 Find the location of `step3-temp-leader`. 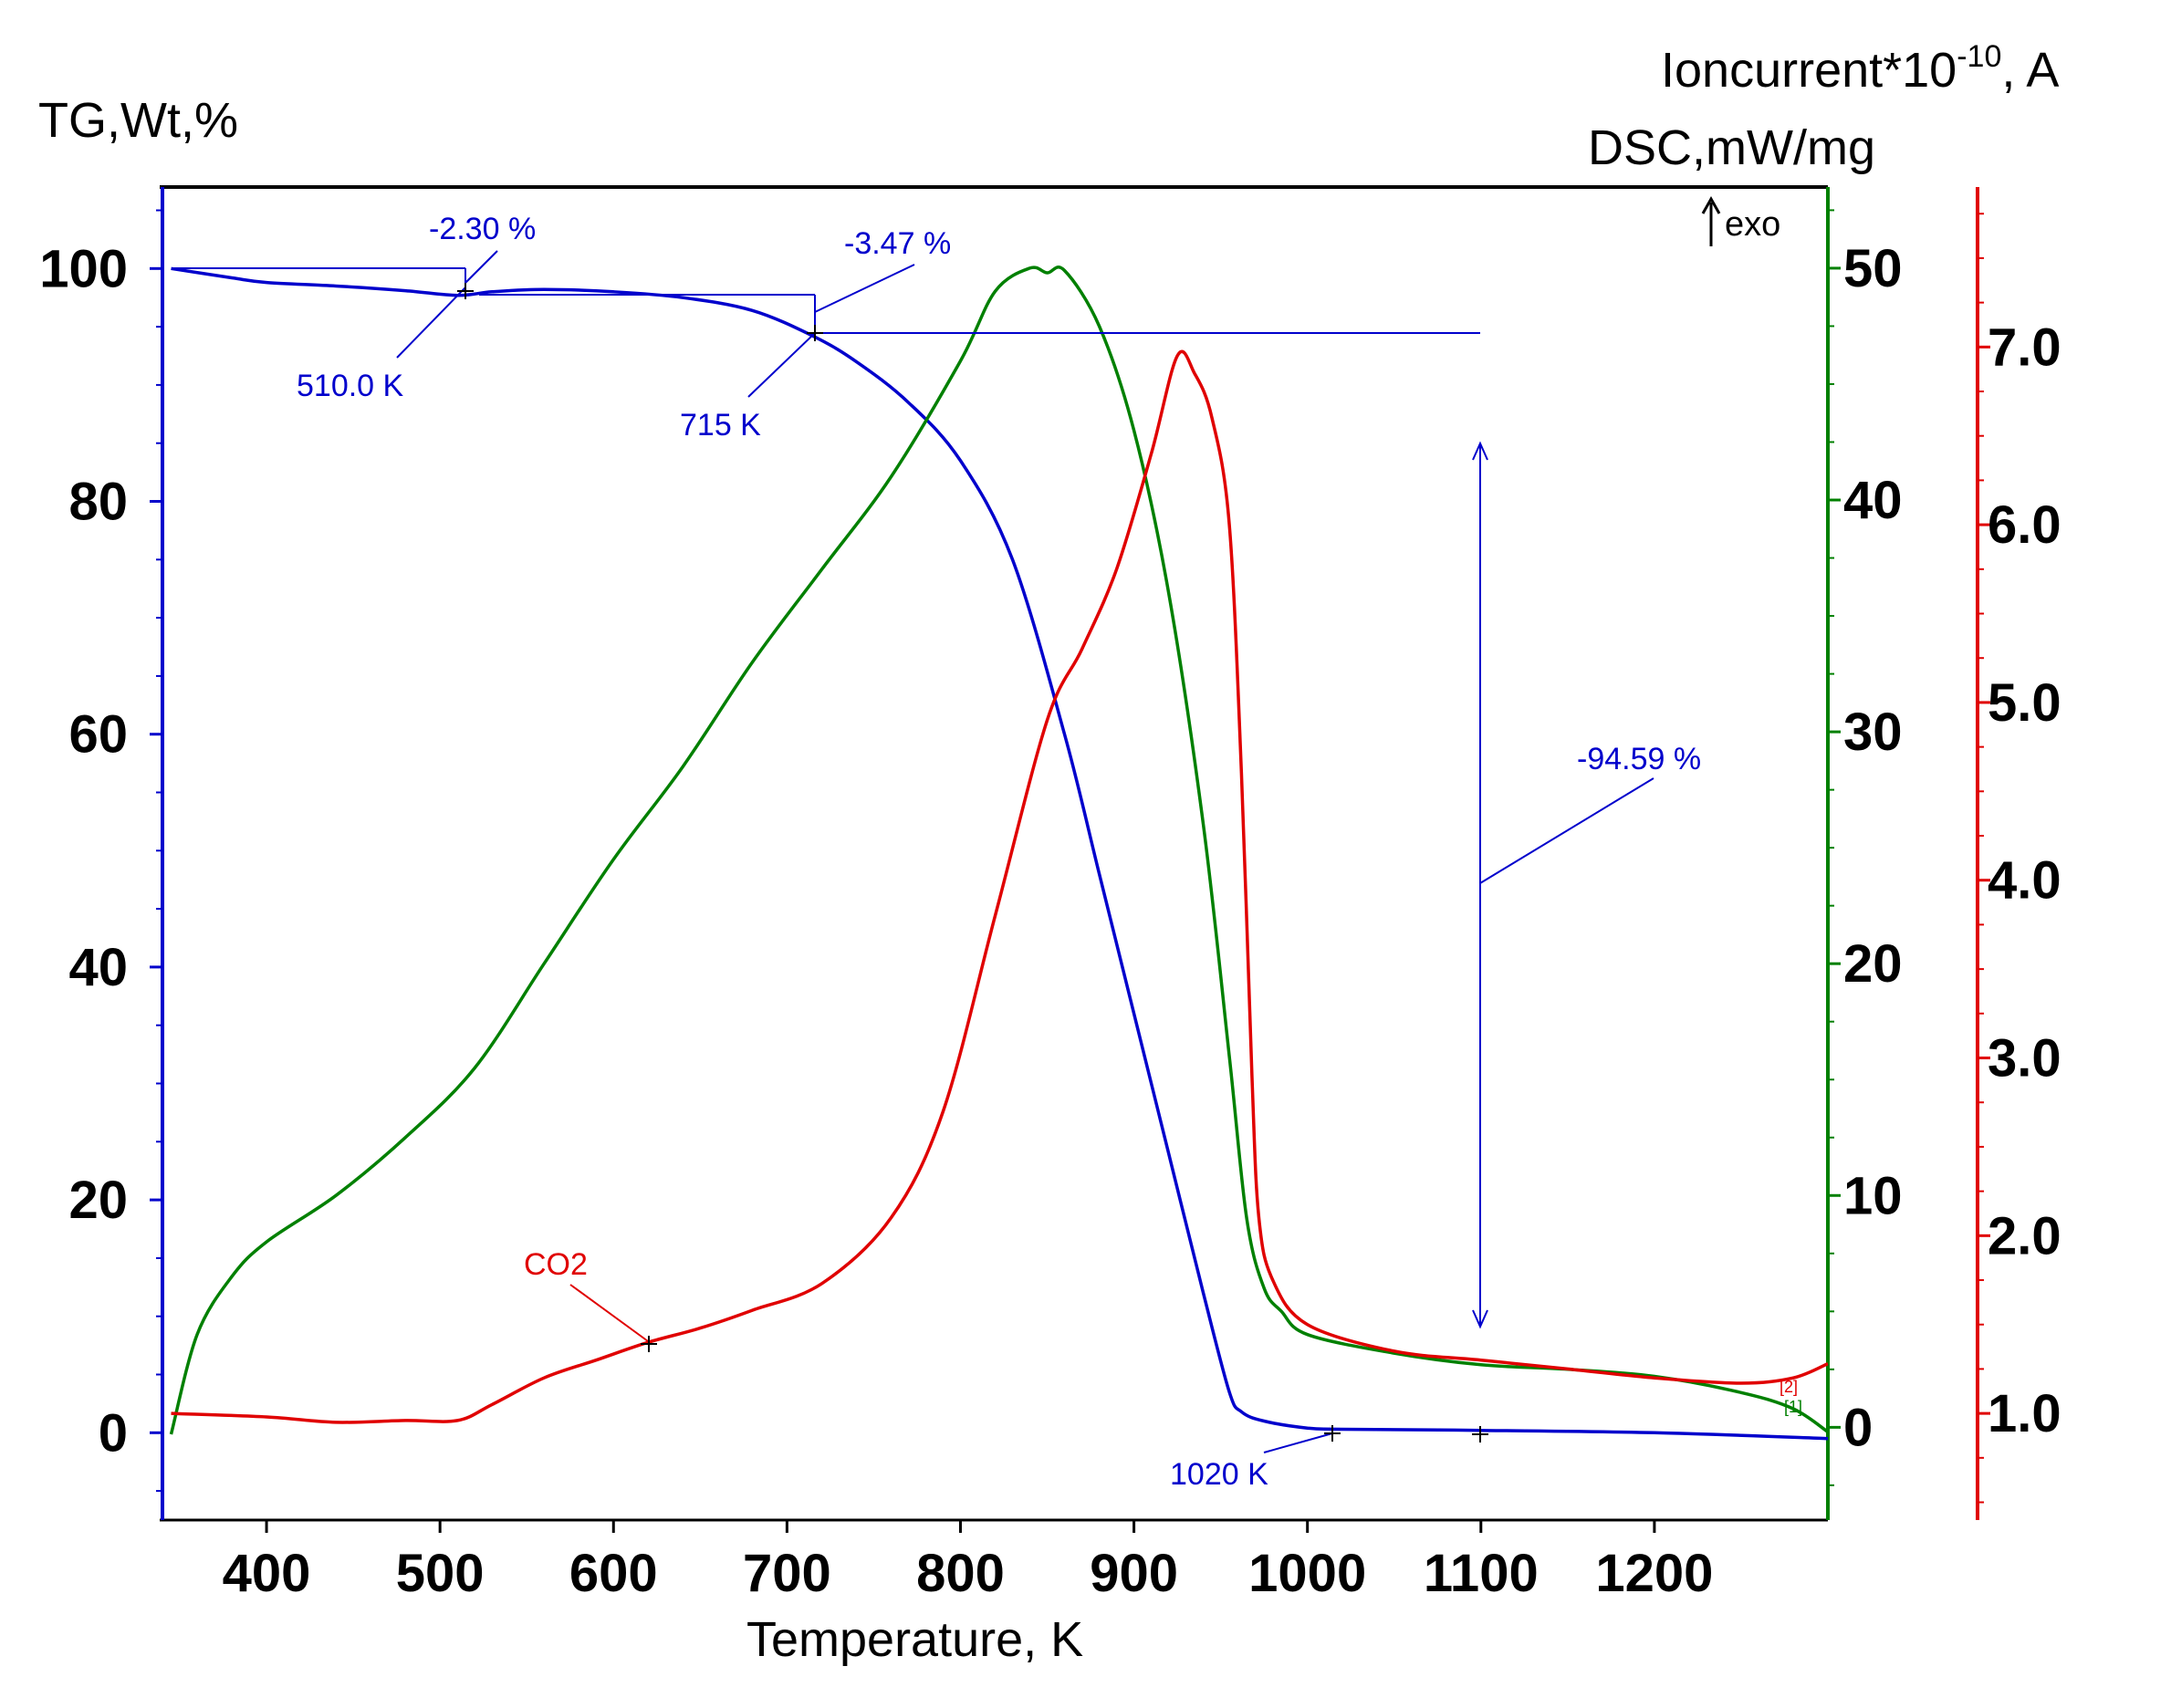

step3-temp-leader is located at coordinates (1298, 1442).